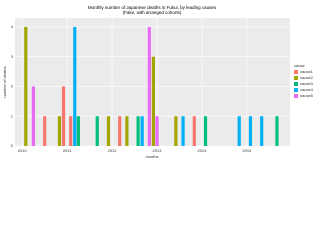 The width and height of the screenshot is (320, 240). What do you see at coordinates (4, 81) in the screenshot?
I see `y-axis-label: number of deaths` at bounding box center [4, 81].